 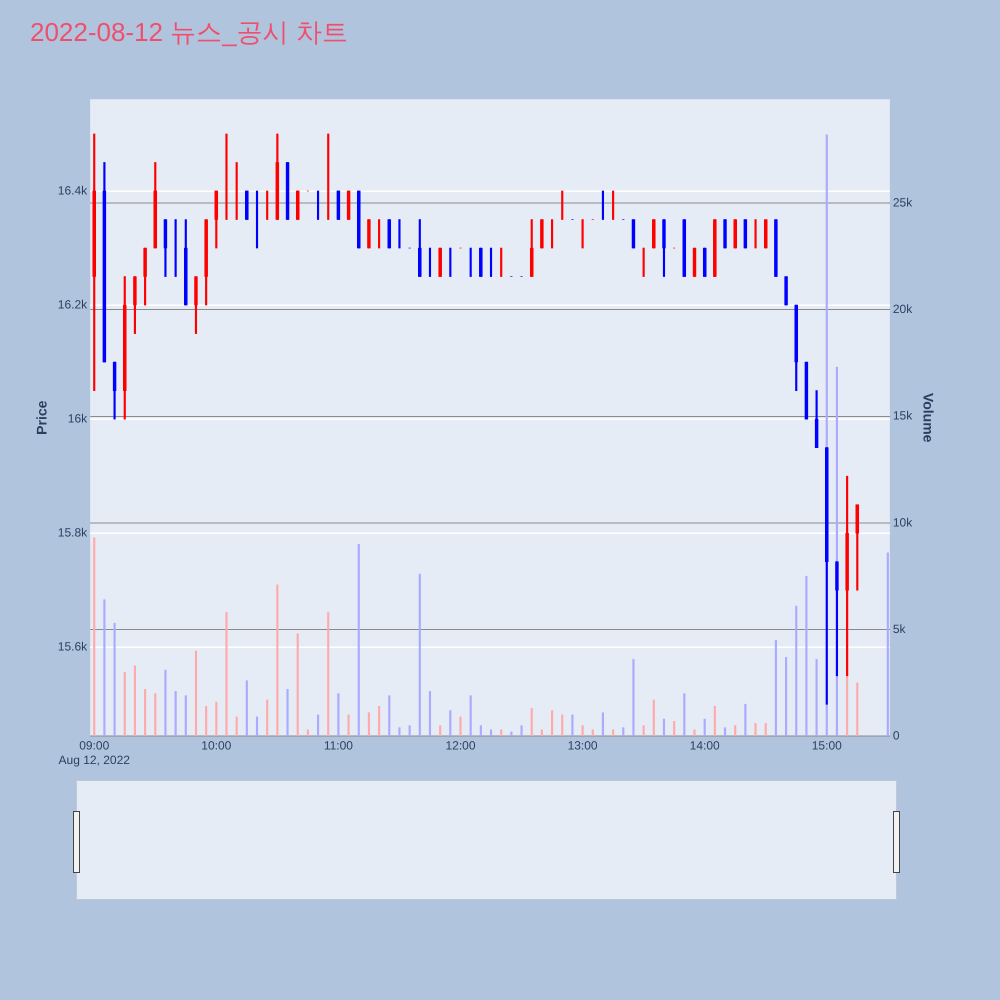 I want to click on y2-tick-label: 0, so click(x=896, y=735).